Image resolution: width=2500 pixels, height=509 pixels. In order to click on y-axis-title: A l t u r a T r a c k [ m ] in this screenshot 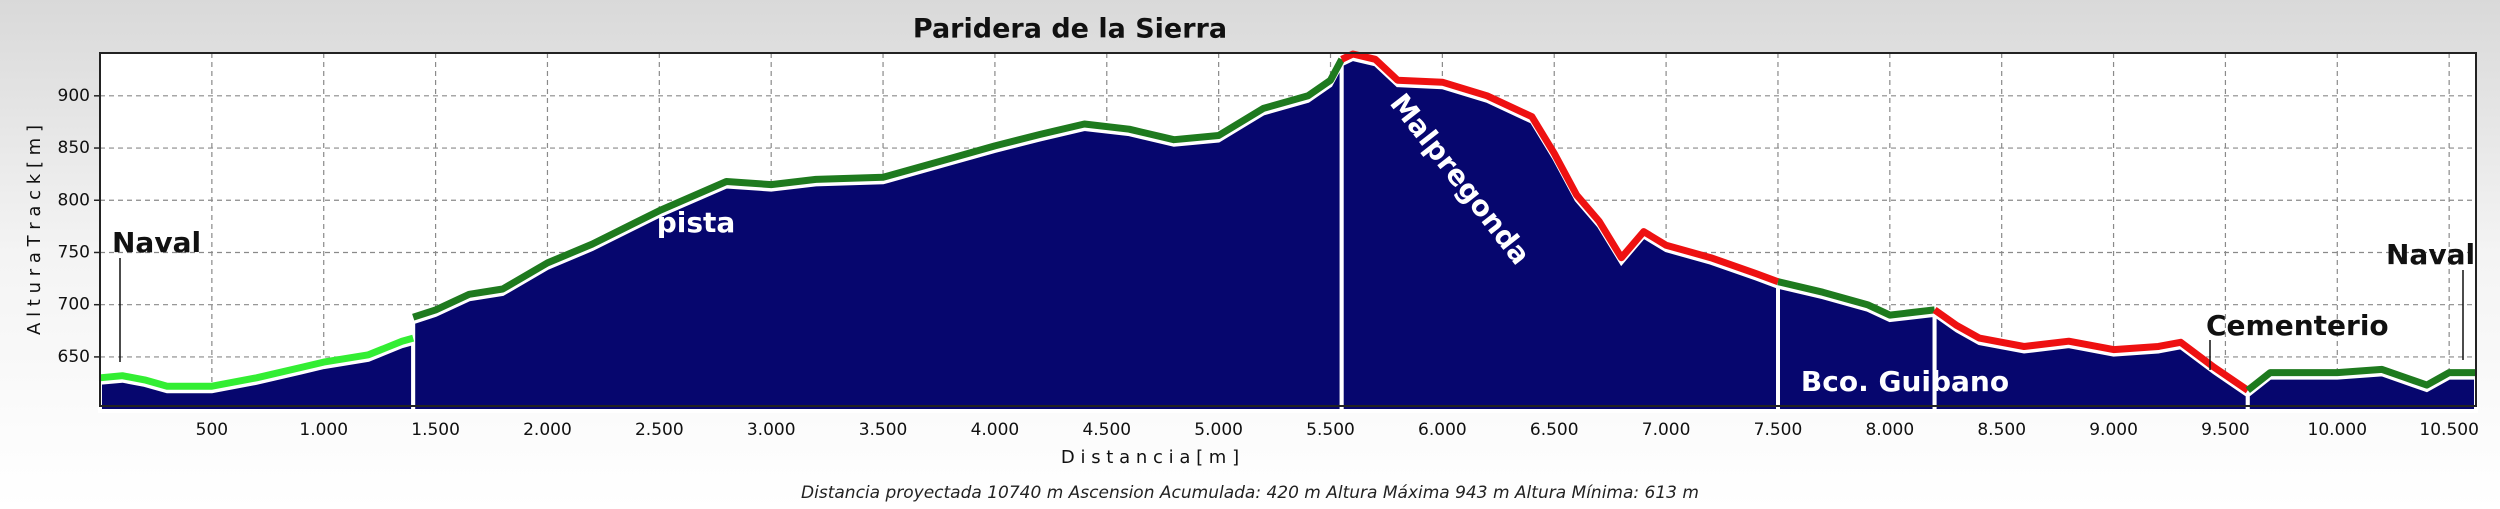, I will do `click(34, 230)`.